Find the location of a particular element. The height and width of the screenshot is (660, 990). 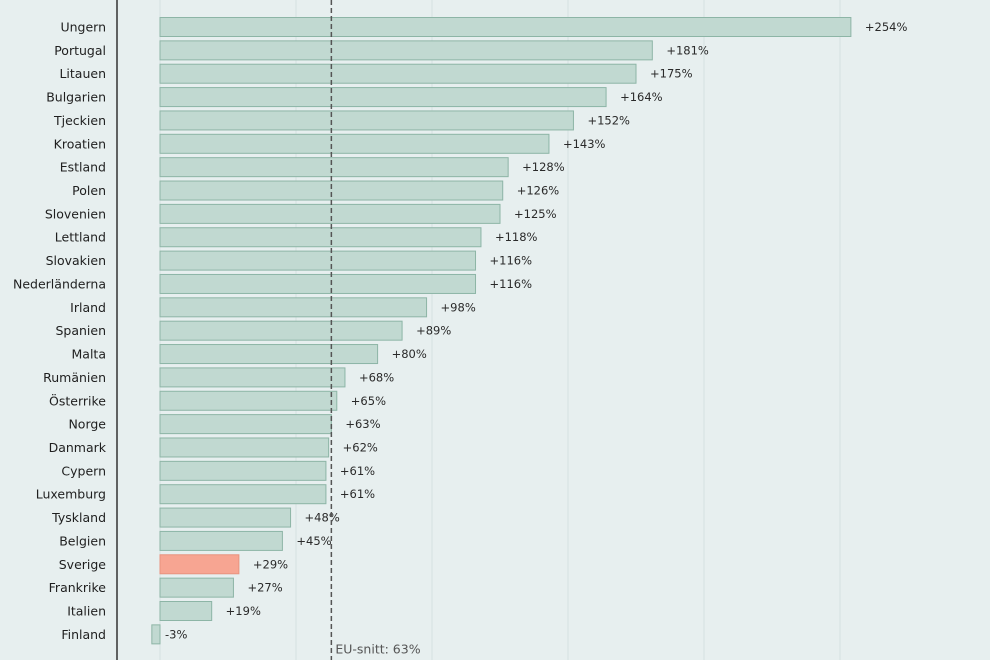

category-label: Belgien is located at coordinates (82, 540).